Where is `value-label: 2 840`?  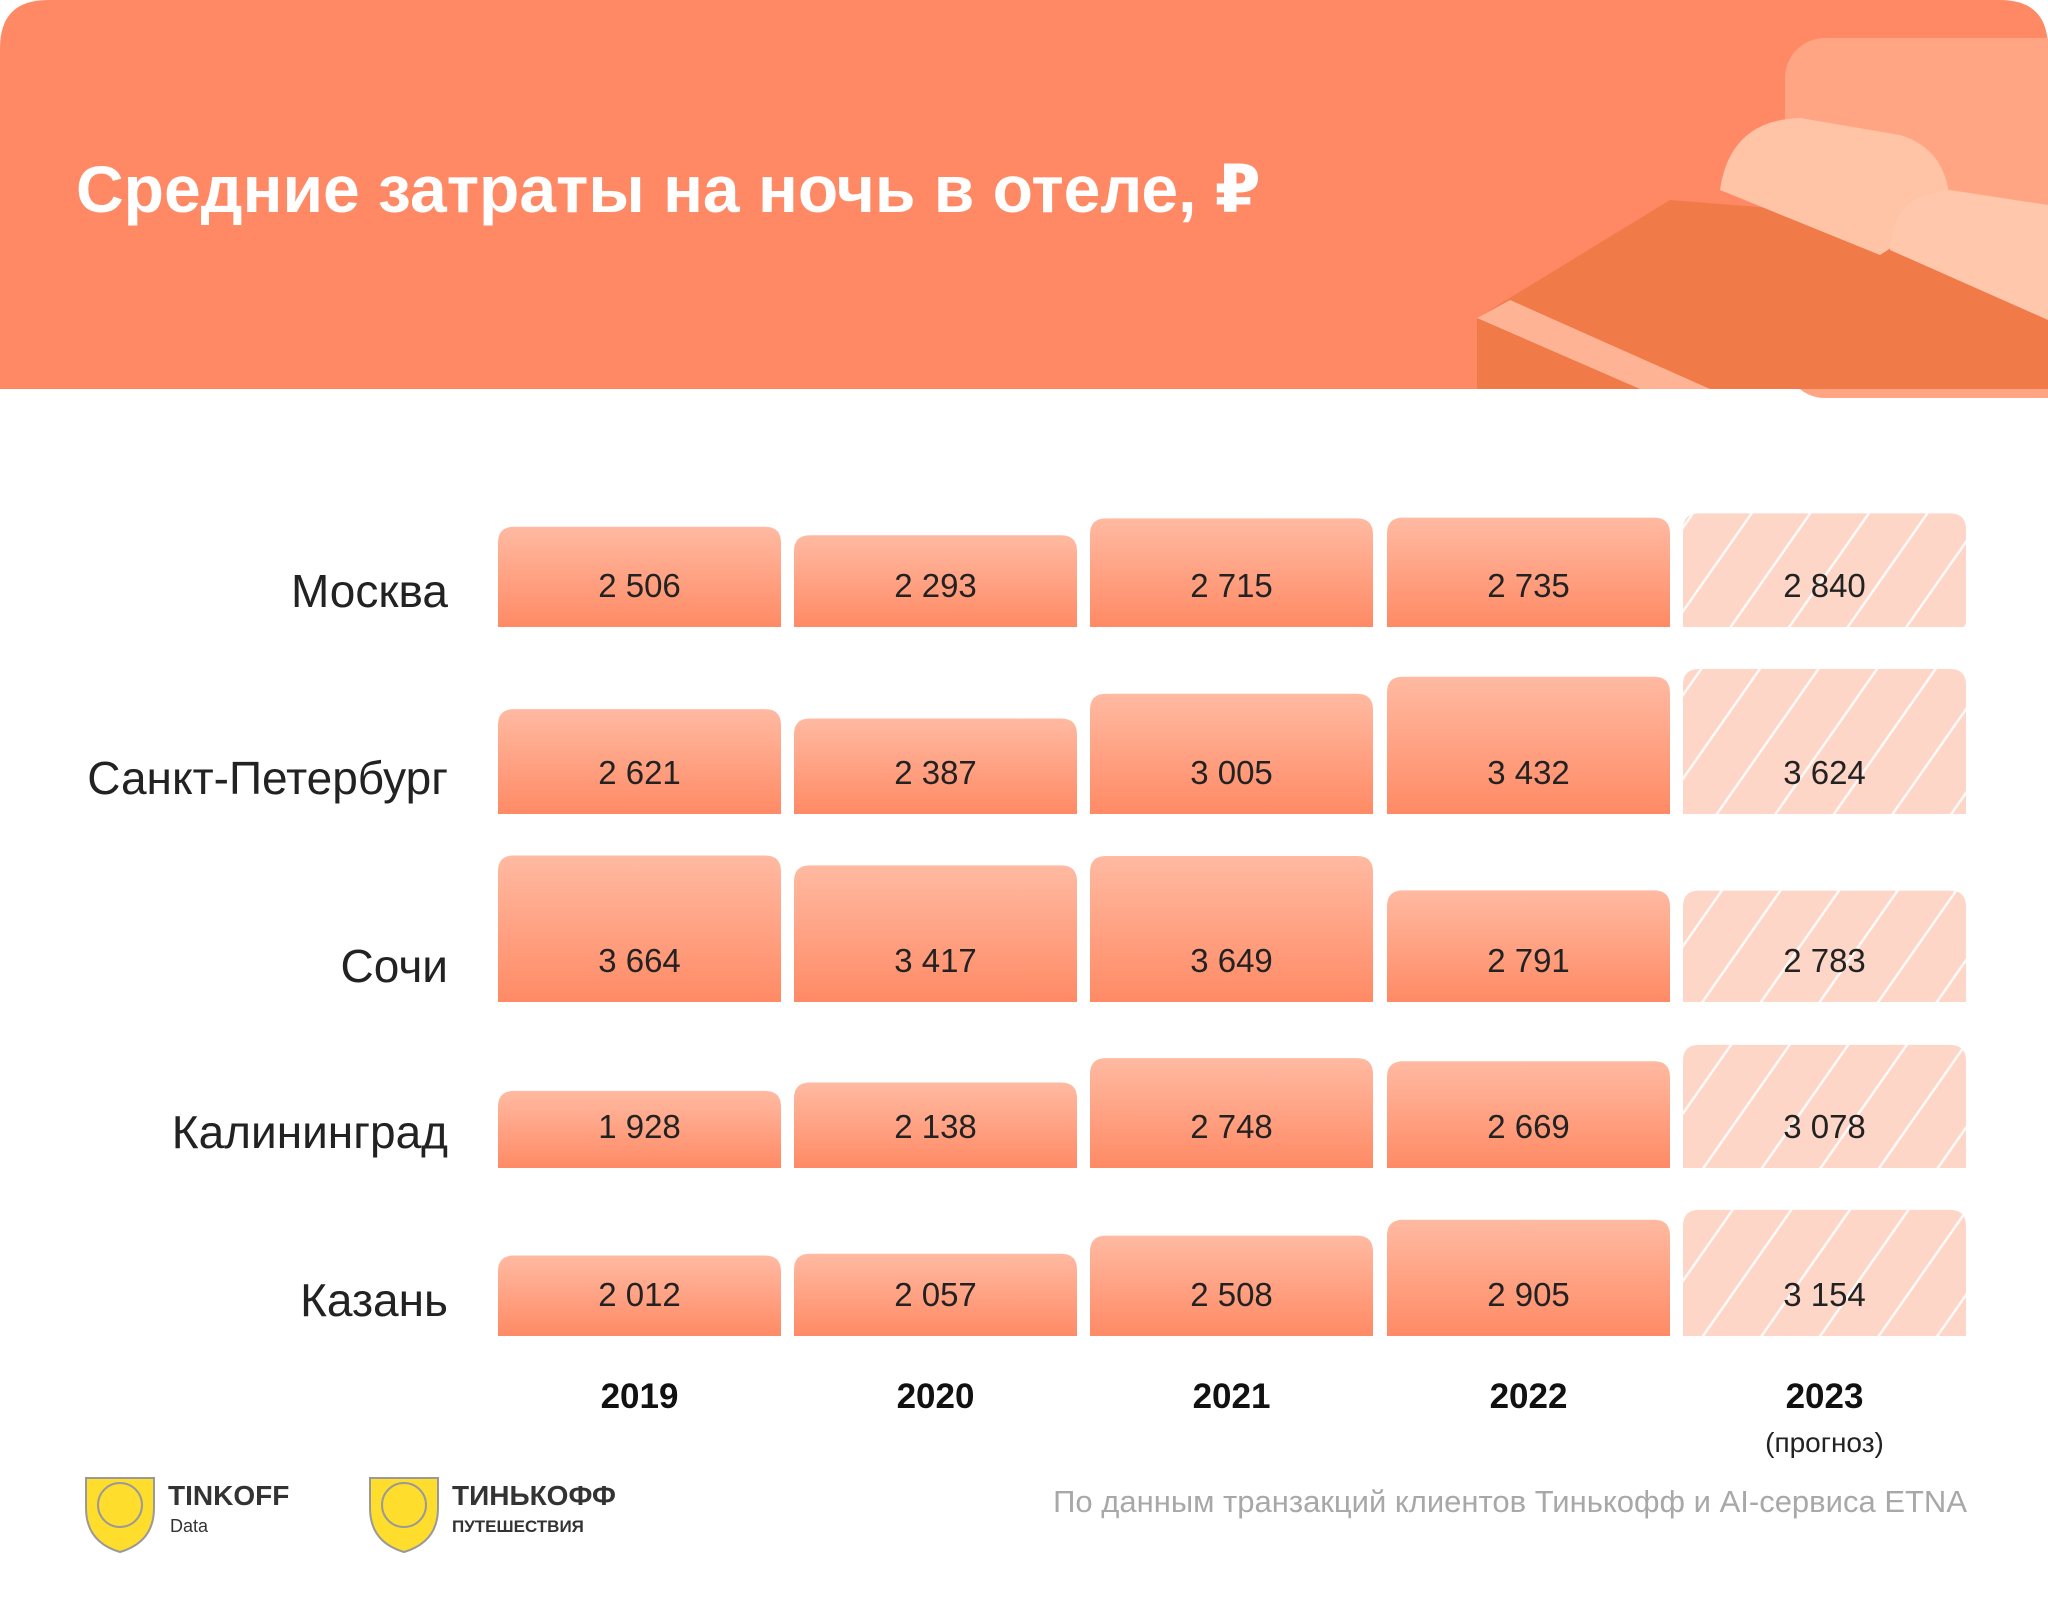
value-label: 2 840 is located at coordinates (1824, 585).